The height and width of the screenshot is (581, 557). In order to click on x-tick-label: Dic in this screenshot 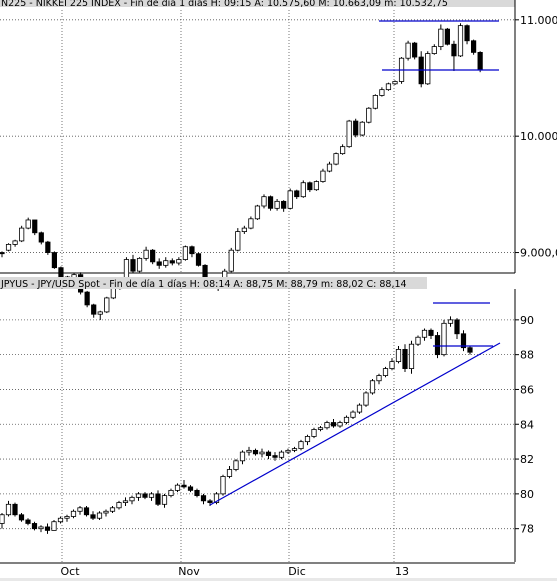, I will do `click(297, 571)`.